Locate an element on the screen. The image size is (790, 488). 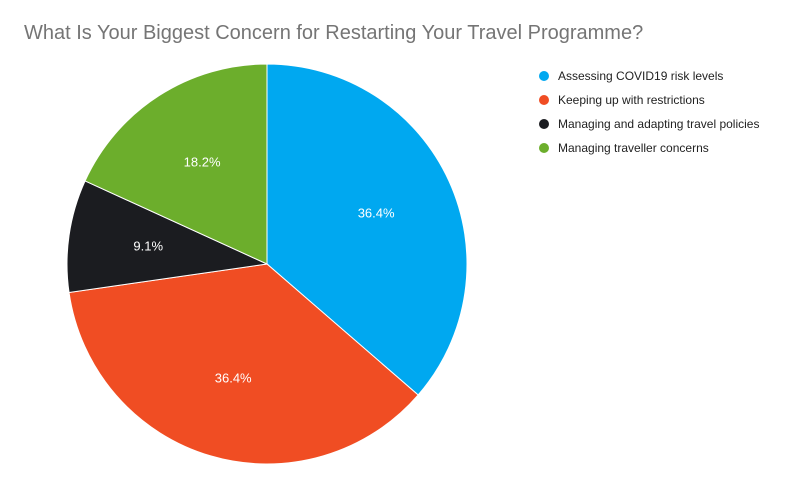
legend-item-2: Keeping up with restrictions is located at coordinates (649, 100).